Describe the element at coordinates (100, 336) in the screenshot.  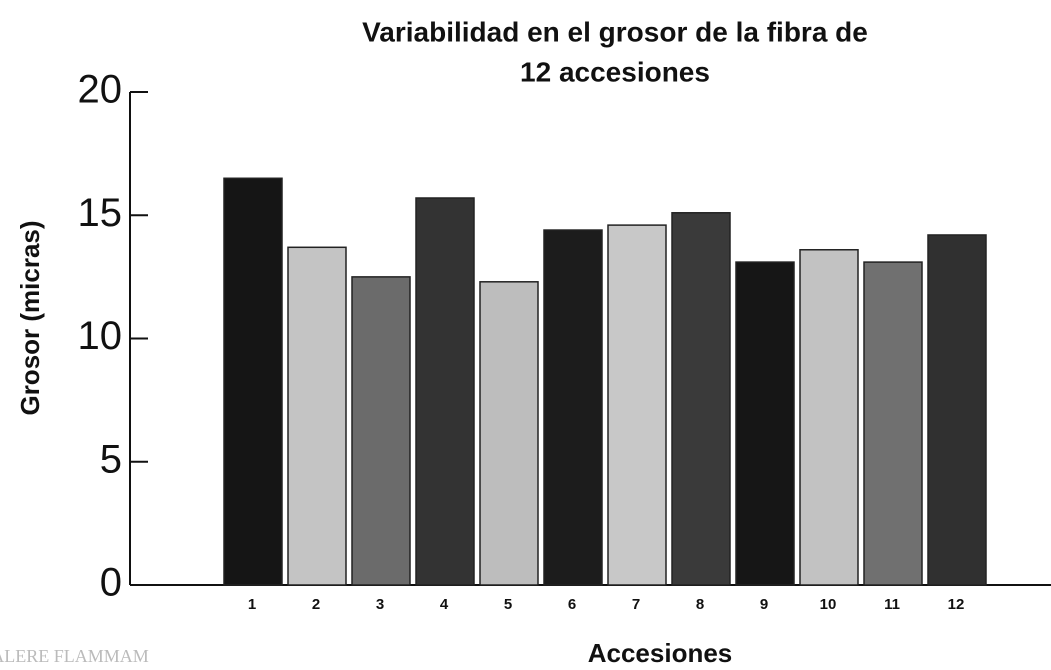
I see `y-tick-label: 10` at that location.